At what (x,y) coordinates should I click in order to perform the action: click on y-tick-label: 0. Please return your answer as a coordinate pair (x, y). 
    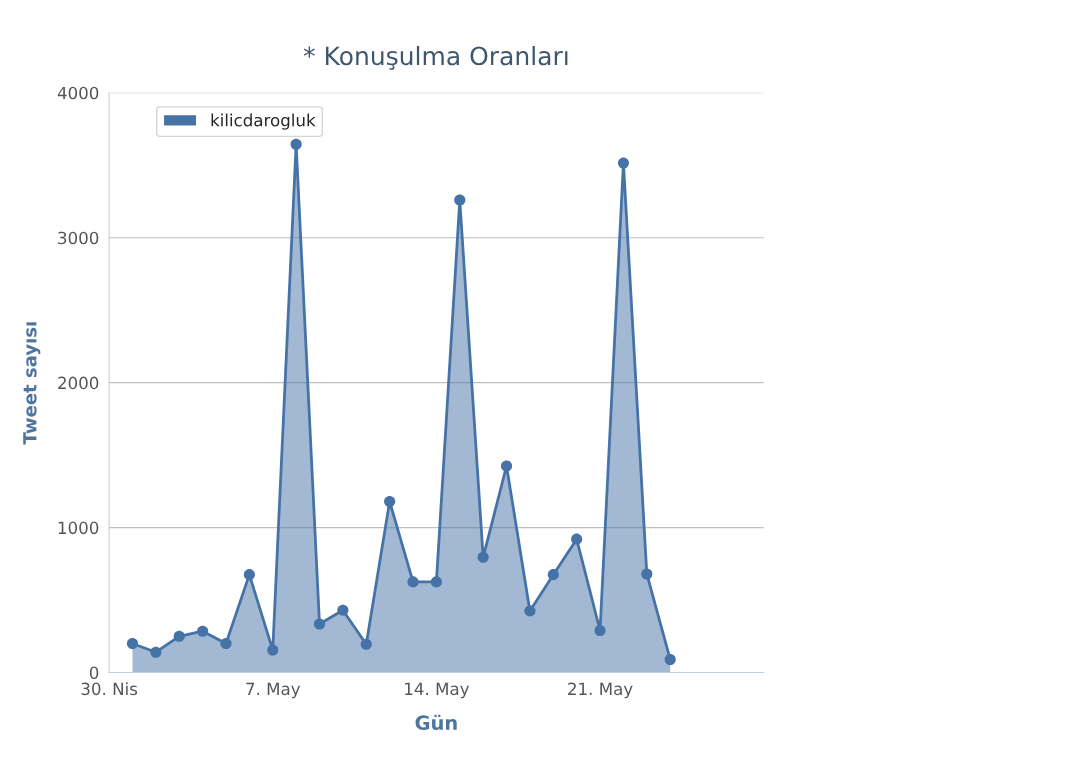
    Looking at the image, I should click on (94, 673).